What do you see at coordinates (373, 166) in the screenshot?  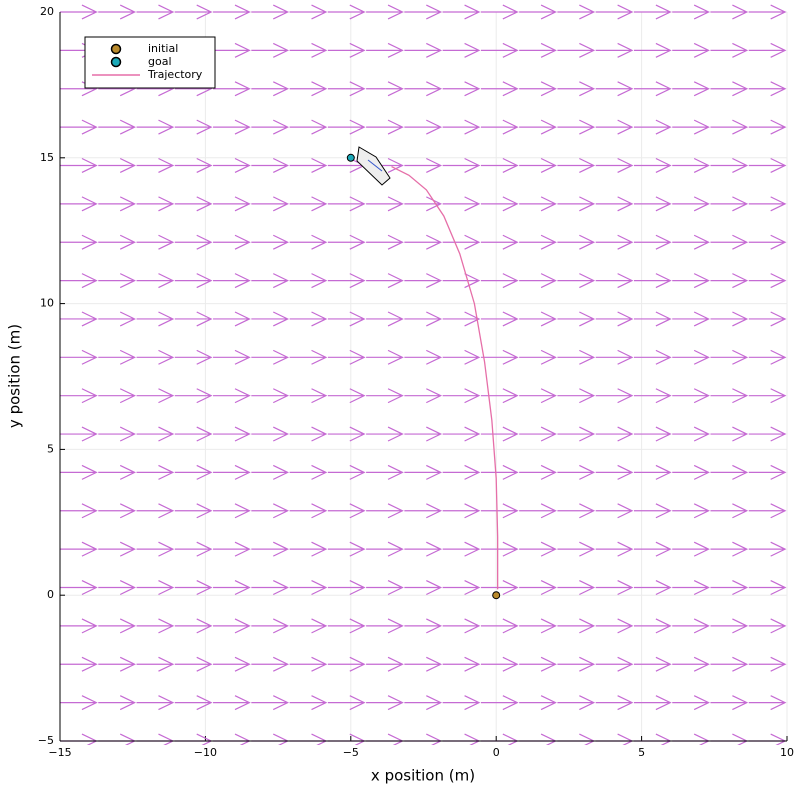 I see `boat` at bounding box center [373, 166].